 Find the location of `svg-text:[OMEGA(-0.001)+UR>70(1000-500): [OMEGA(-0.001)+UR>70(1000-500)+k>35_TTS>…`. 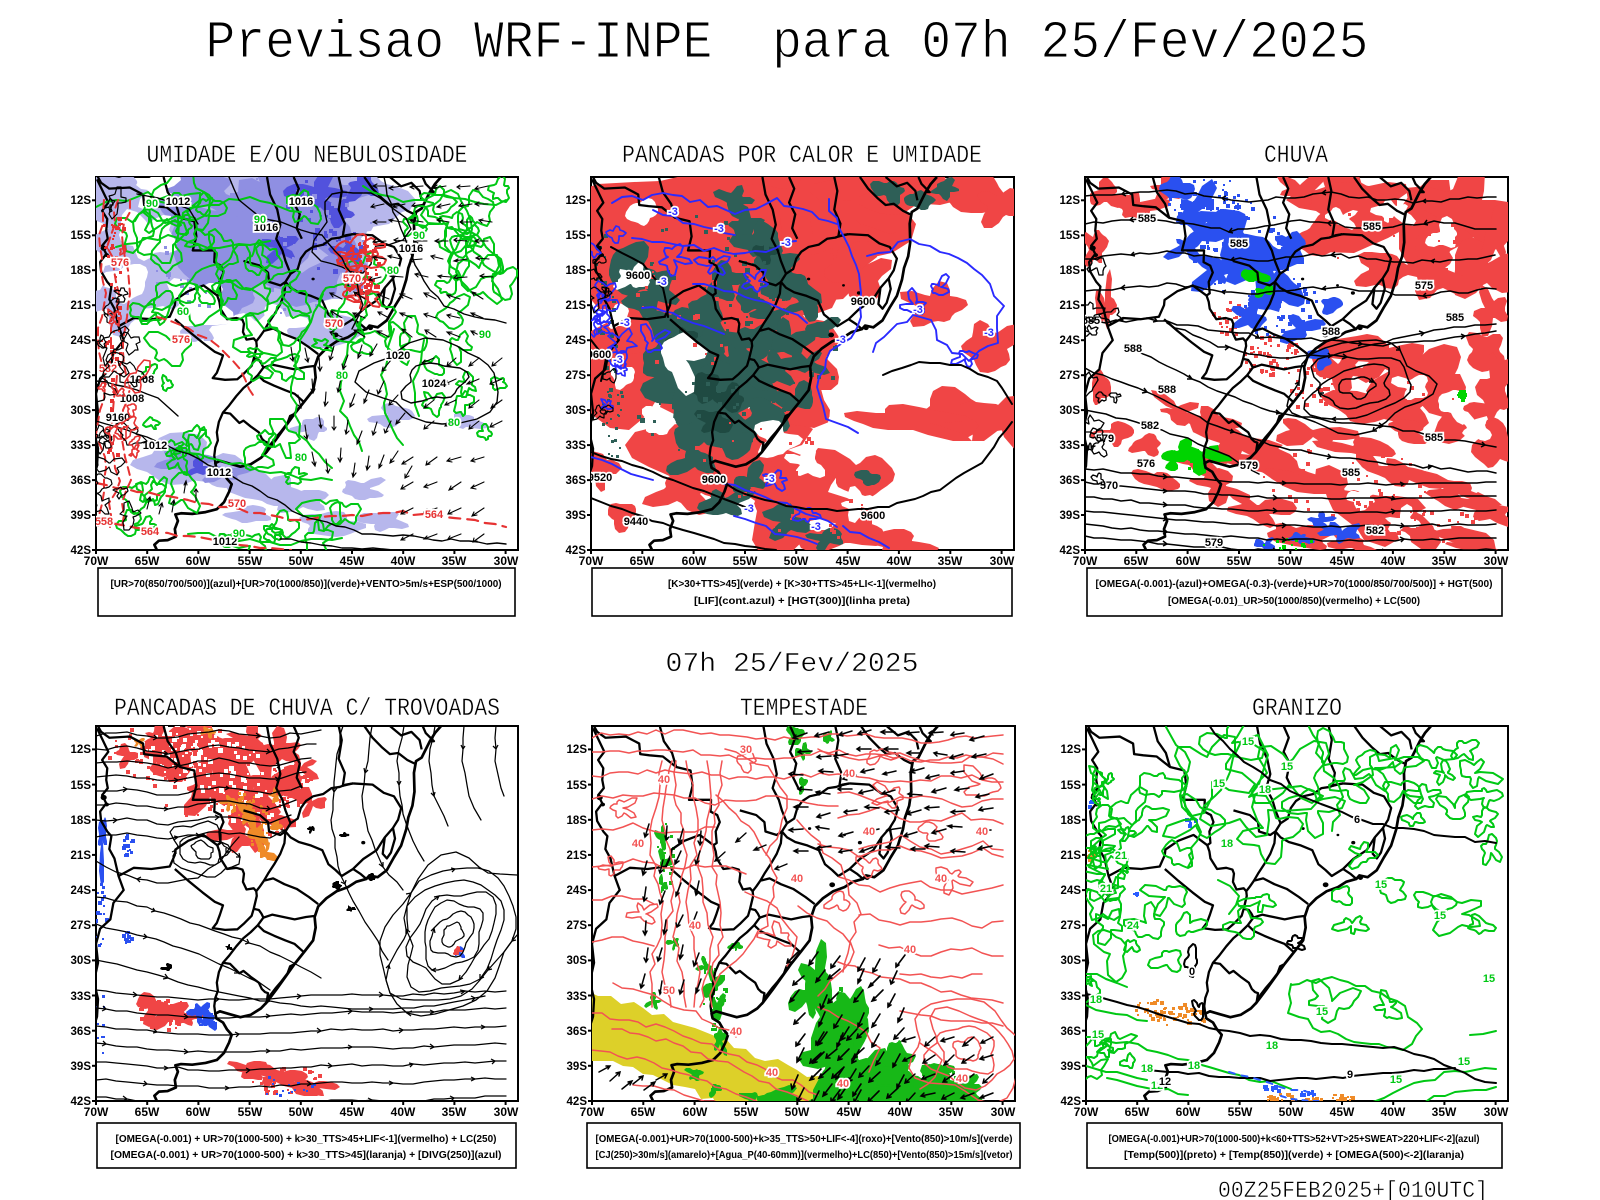

svg-text:[OMEGA(-0.001)+UR>70(1000-500): [OMEGA(-0.001)+UR>70(1000-500)+k>35_TTS>… is located at coordinates (804, 1139).